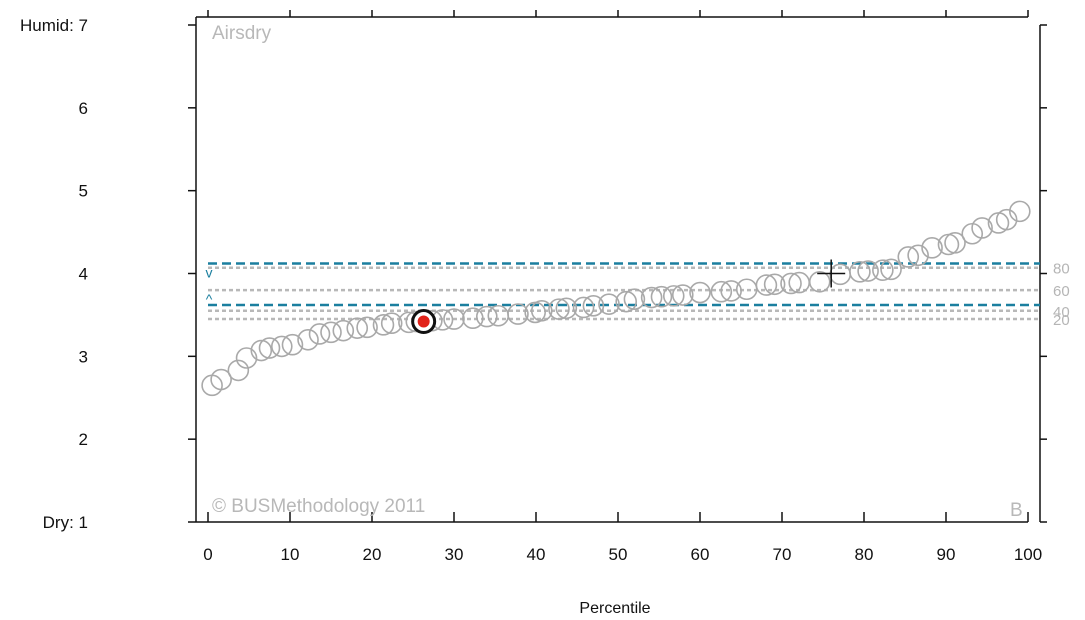  I want to click on y-tick-label: 5, so click(83, 191).